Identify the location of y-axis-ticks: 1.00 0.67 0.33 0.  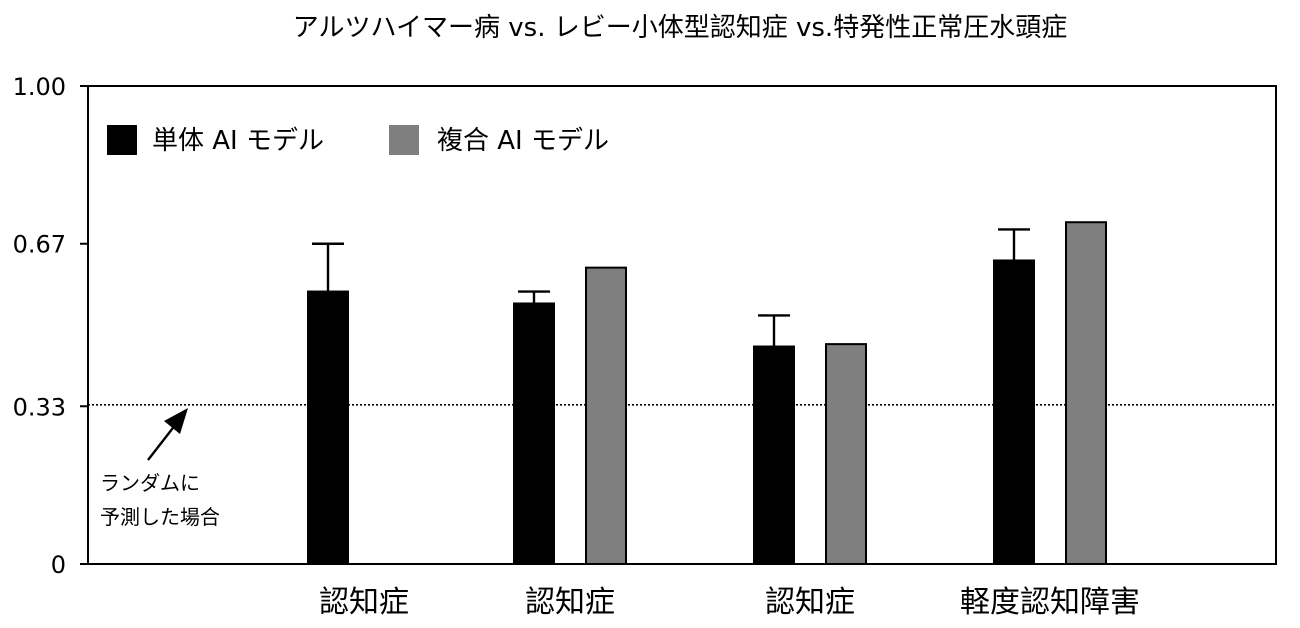
(50, 326).